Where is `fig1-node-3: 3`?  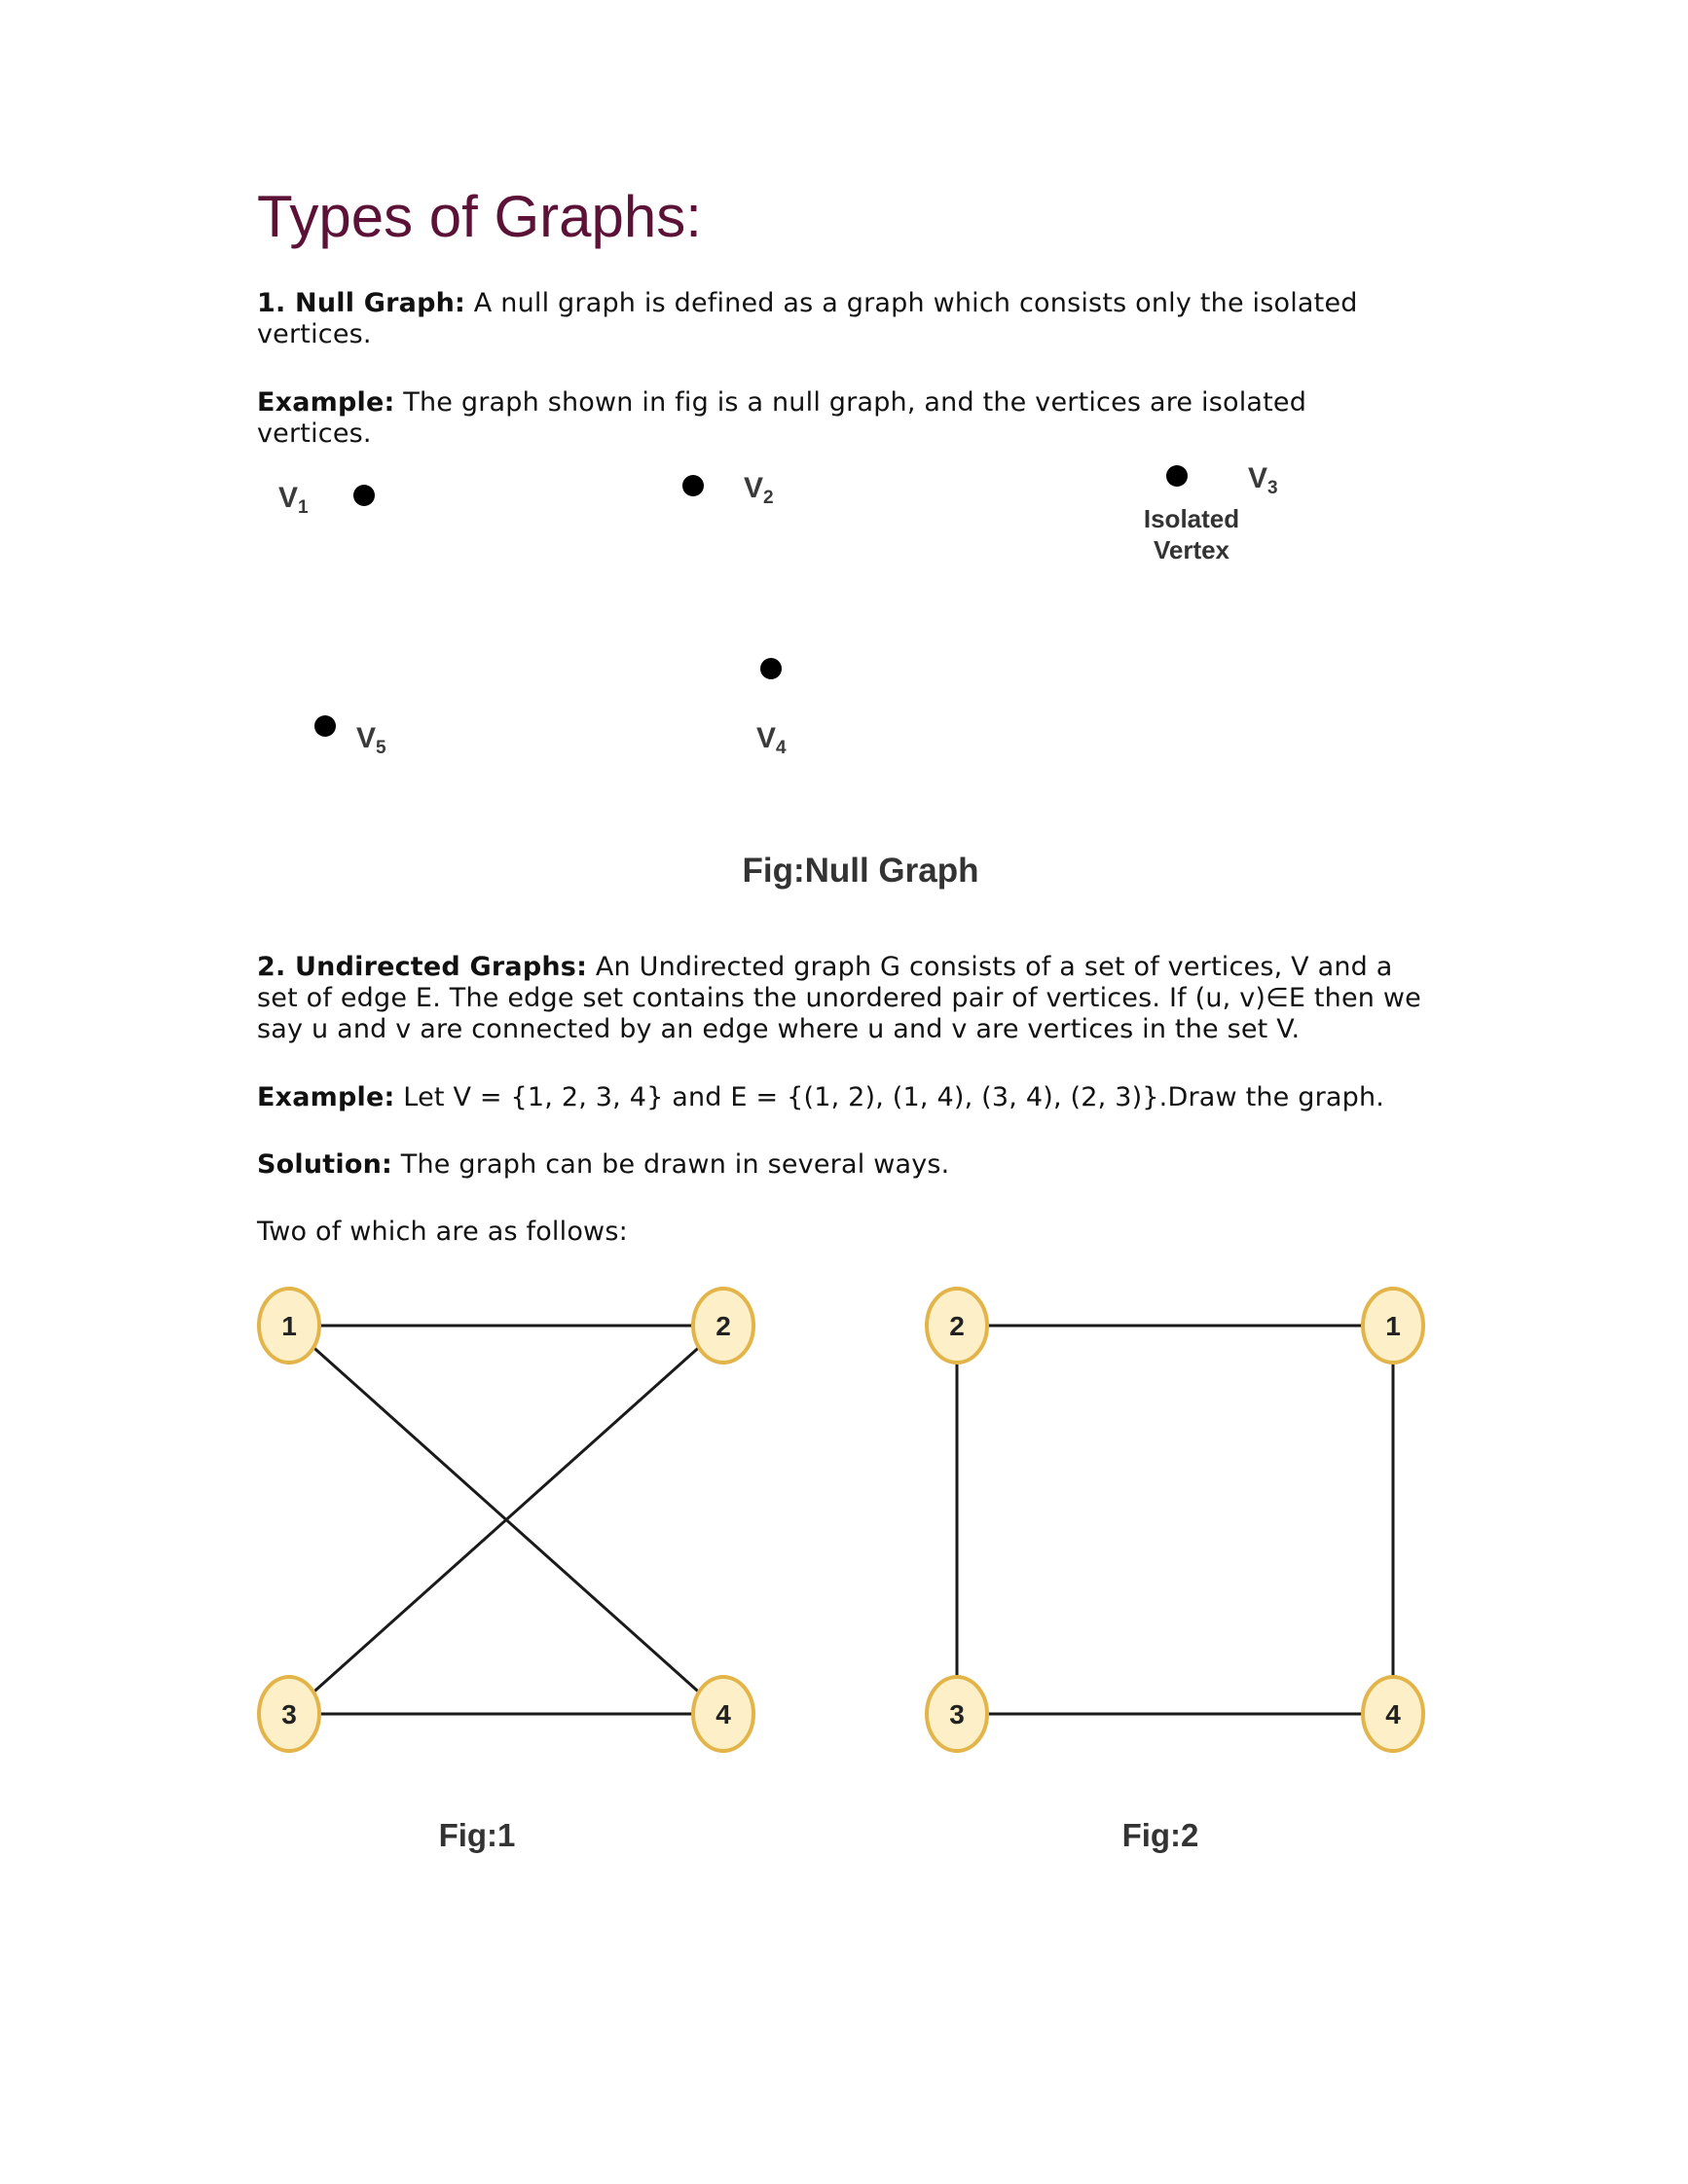
fig1-node-3: 3 is located at coordinates (289, 1714).